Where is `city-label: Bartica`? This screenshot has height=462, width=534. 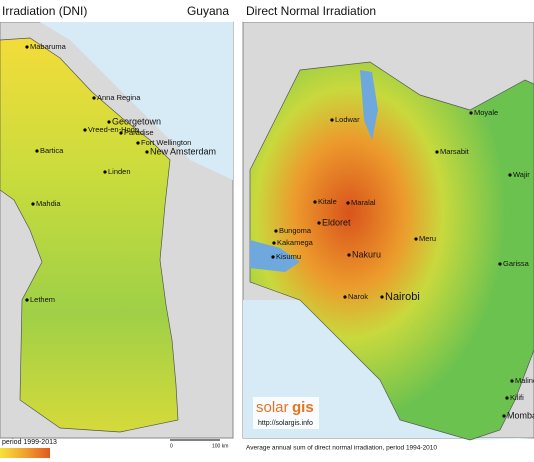 city-label: Bartica is located at coordinates (52, 150).